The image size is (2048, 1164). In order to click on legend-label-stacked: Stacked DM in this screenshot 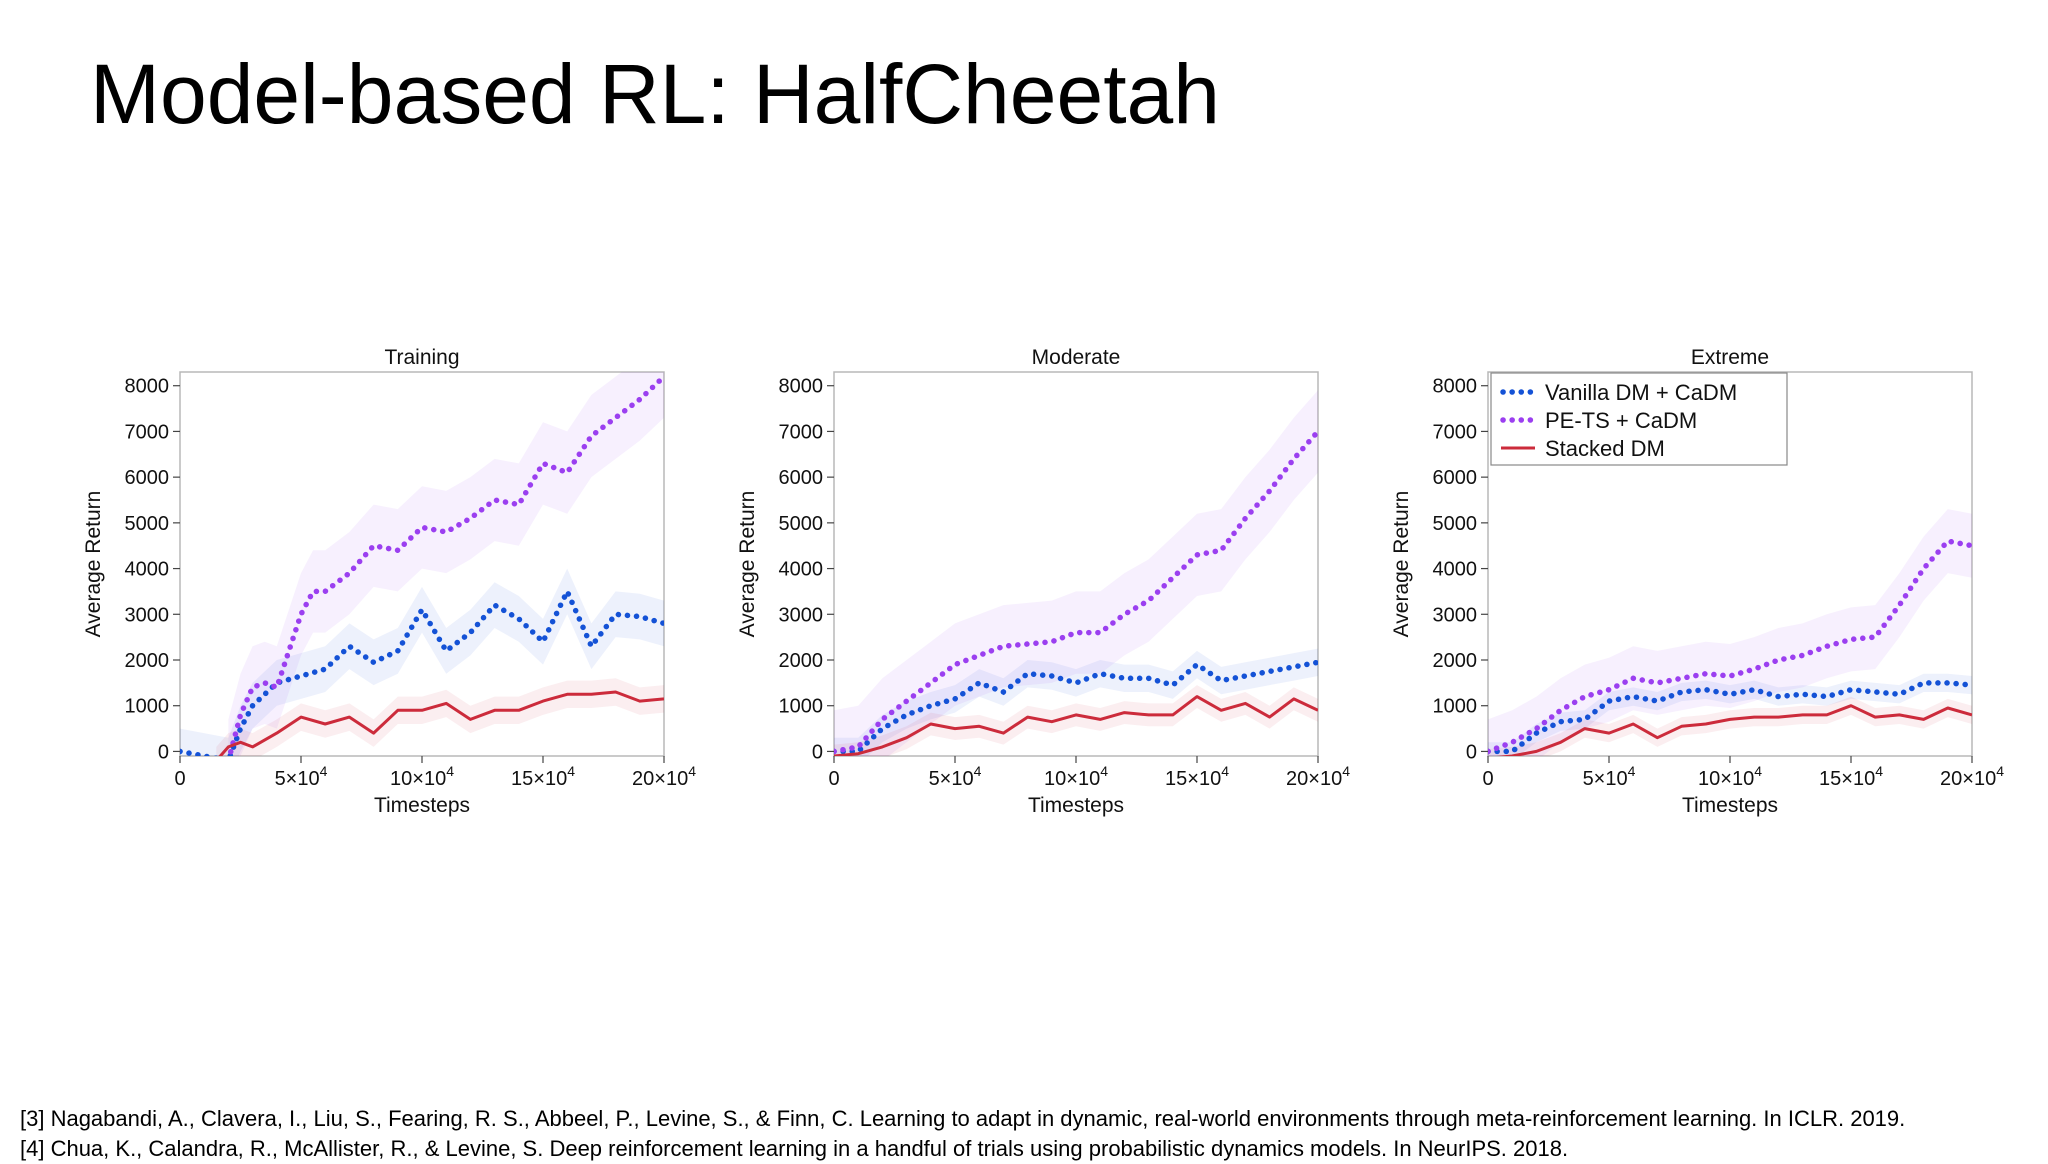, I will do `click(1605, 448)`.